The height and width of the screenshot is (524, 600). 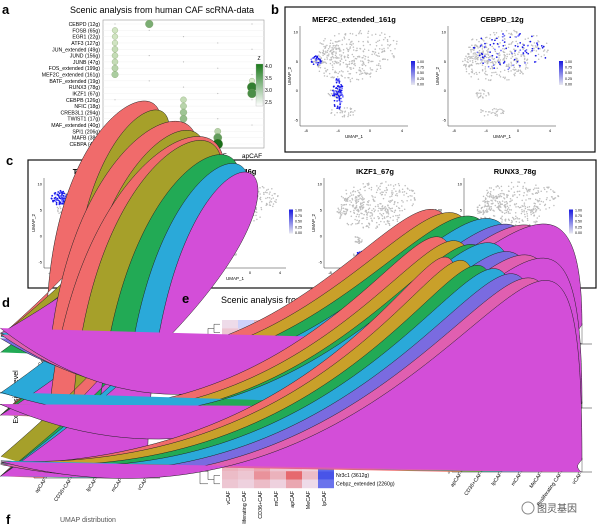 I want to click on umap-x-tick: -8, so click(x=330, y=272).